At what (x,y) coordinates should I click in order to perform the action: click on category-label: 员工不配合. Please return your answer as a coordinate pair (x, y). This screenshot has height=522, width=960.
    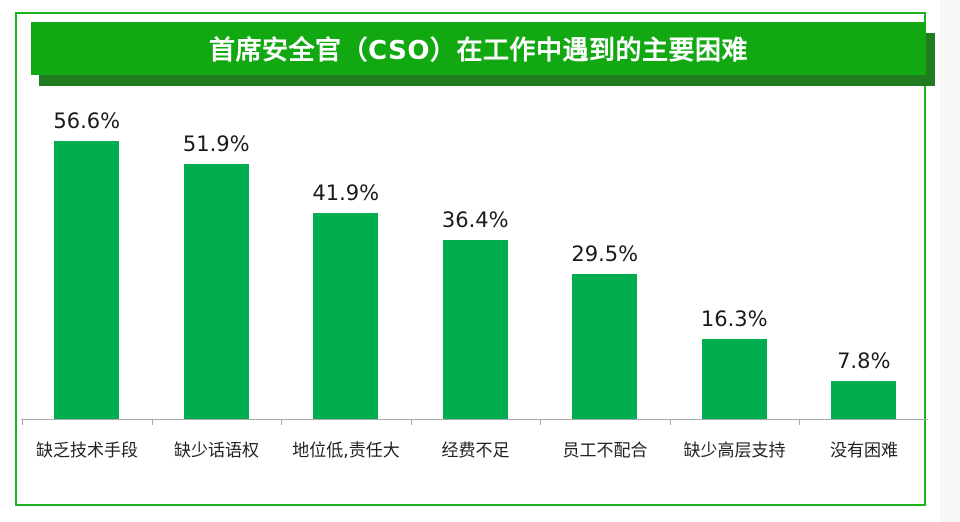
    Looking at the image, I should click on (605, 451).